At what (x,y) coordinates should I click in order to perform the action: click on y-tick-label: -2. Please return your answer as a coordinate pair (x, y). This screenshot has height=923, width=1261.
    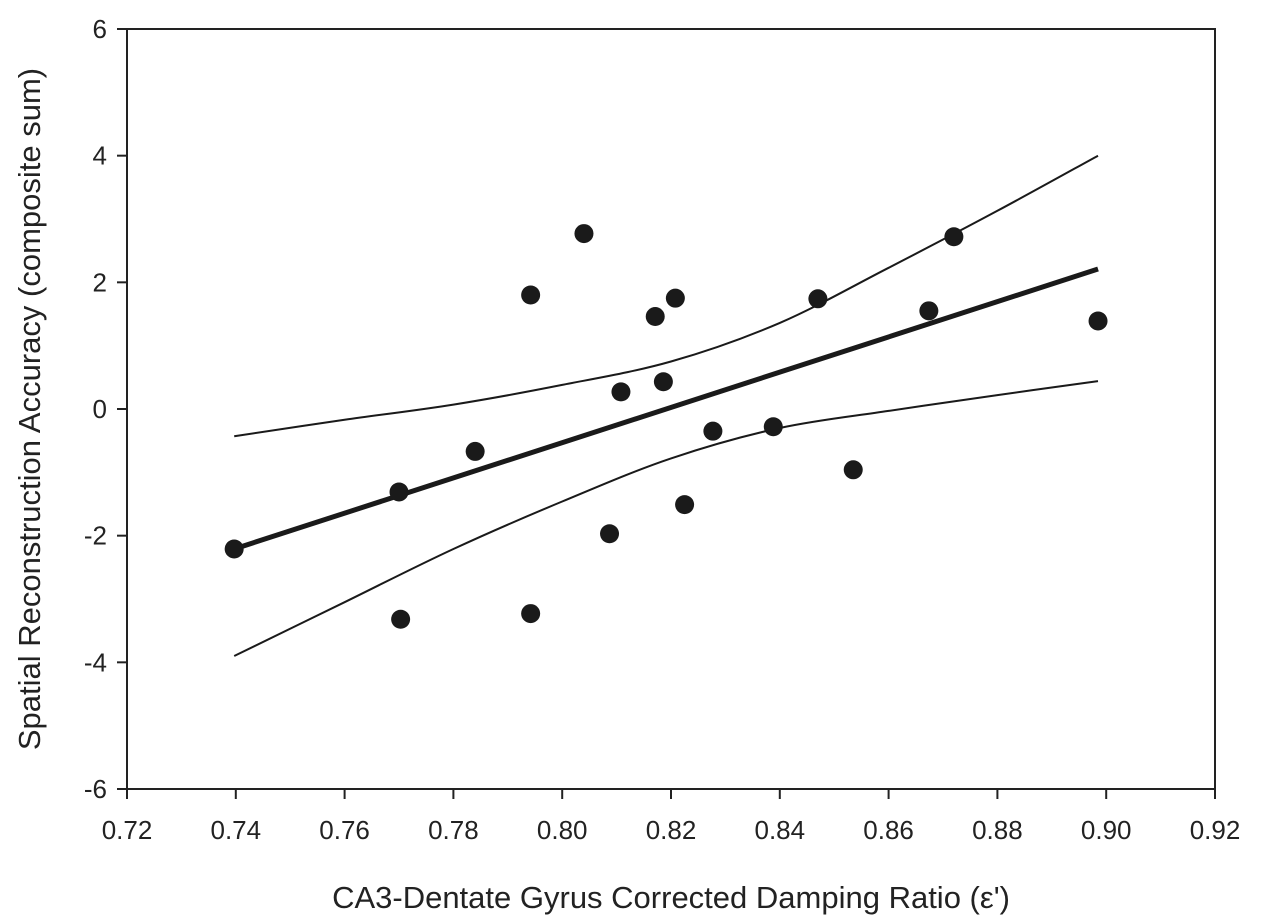
    Looking at the image, I should click on (95, 536).